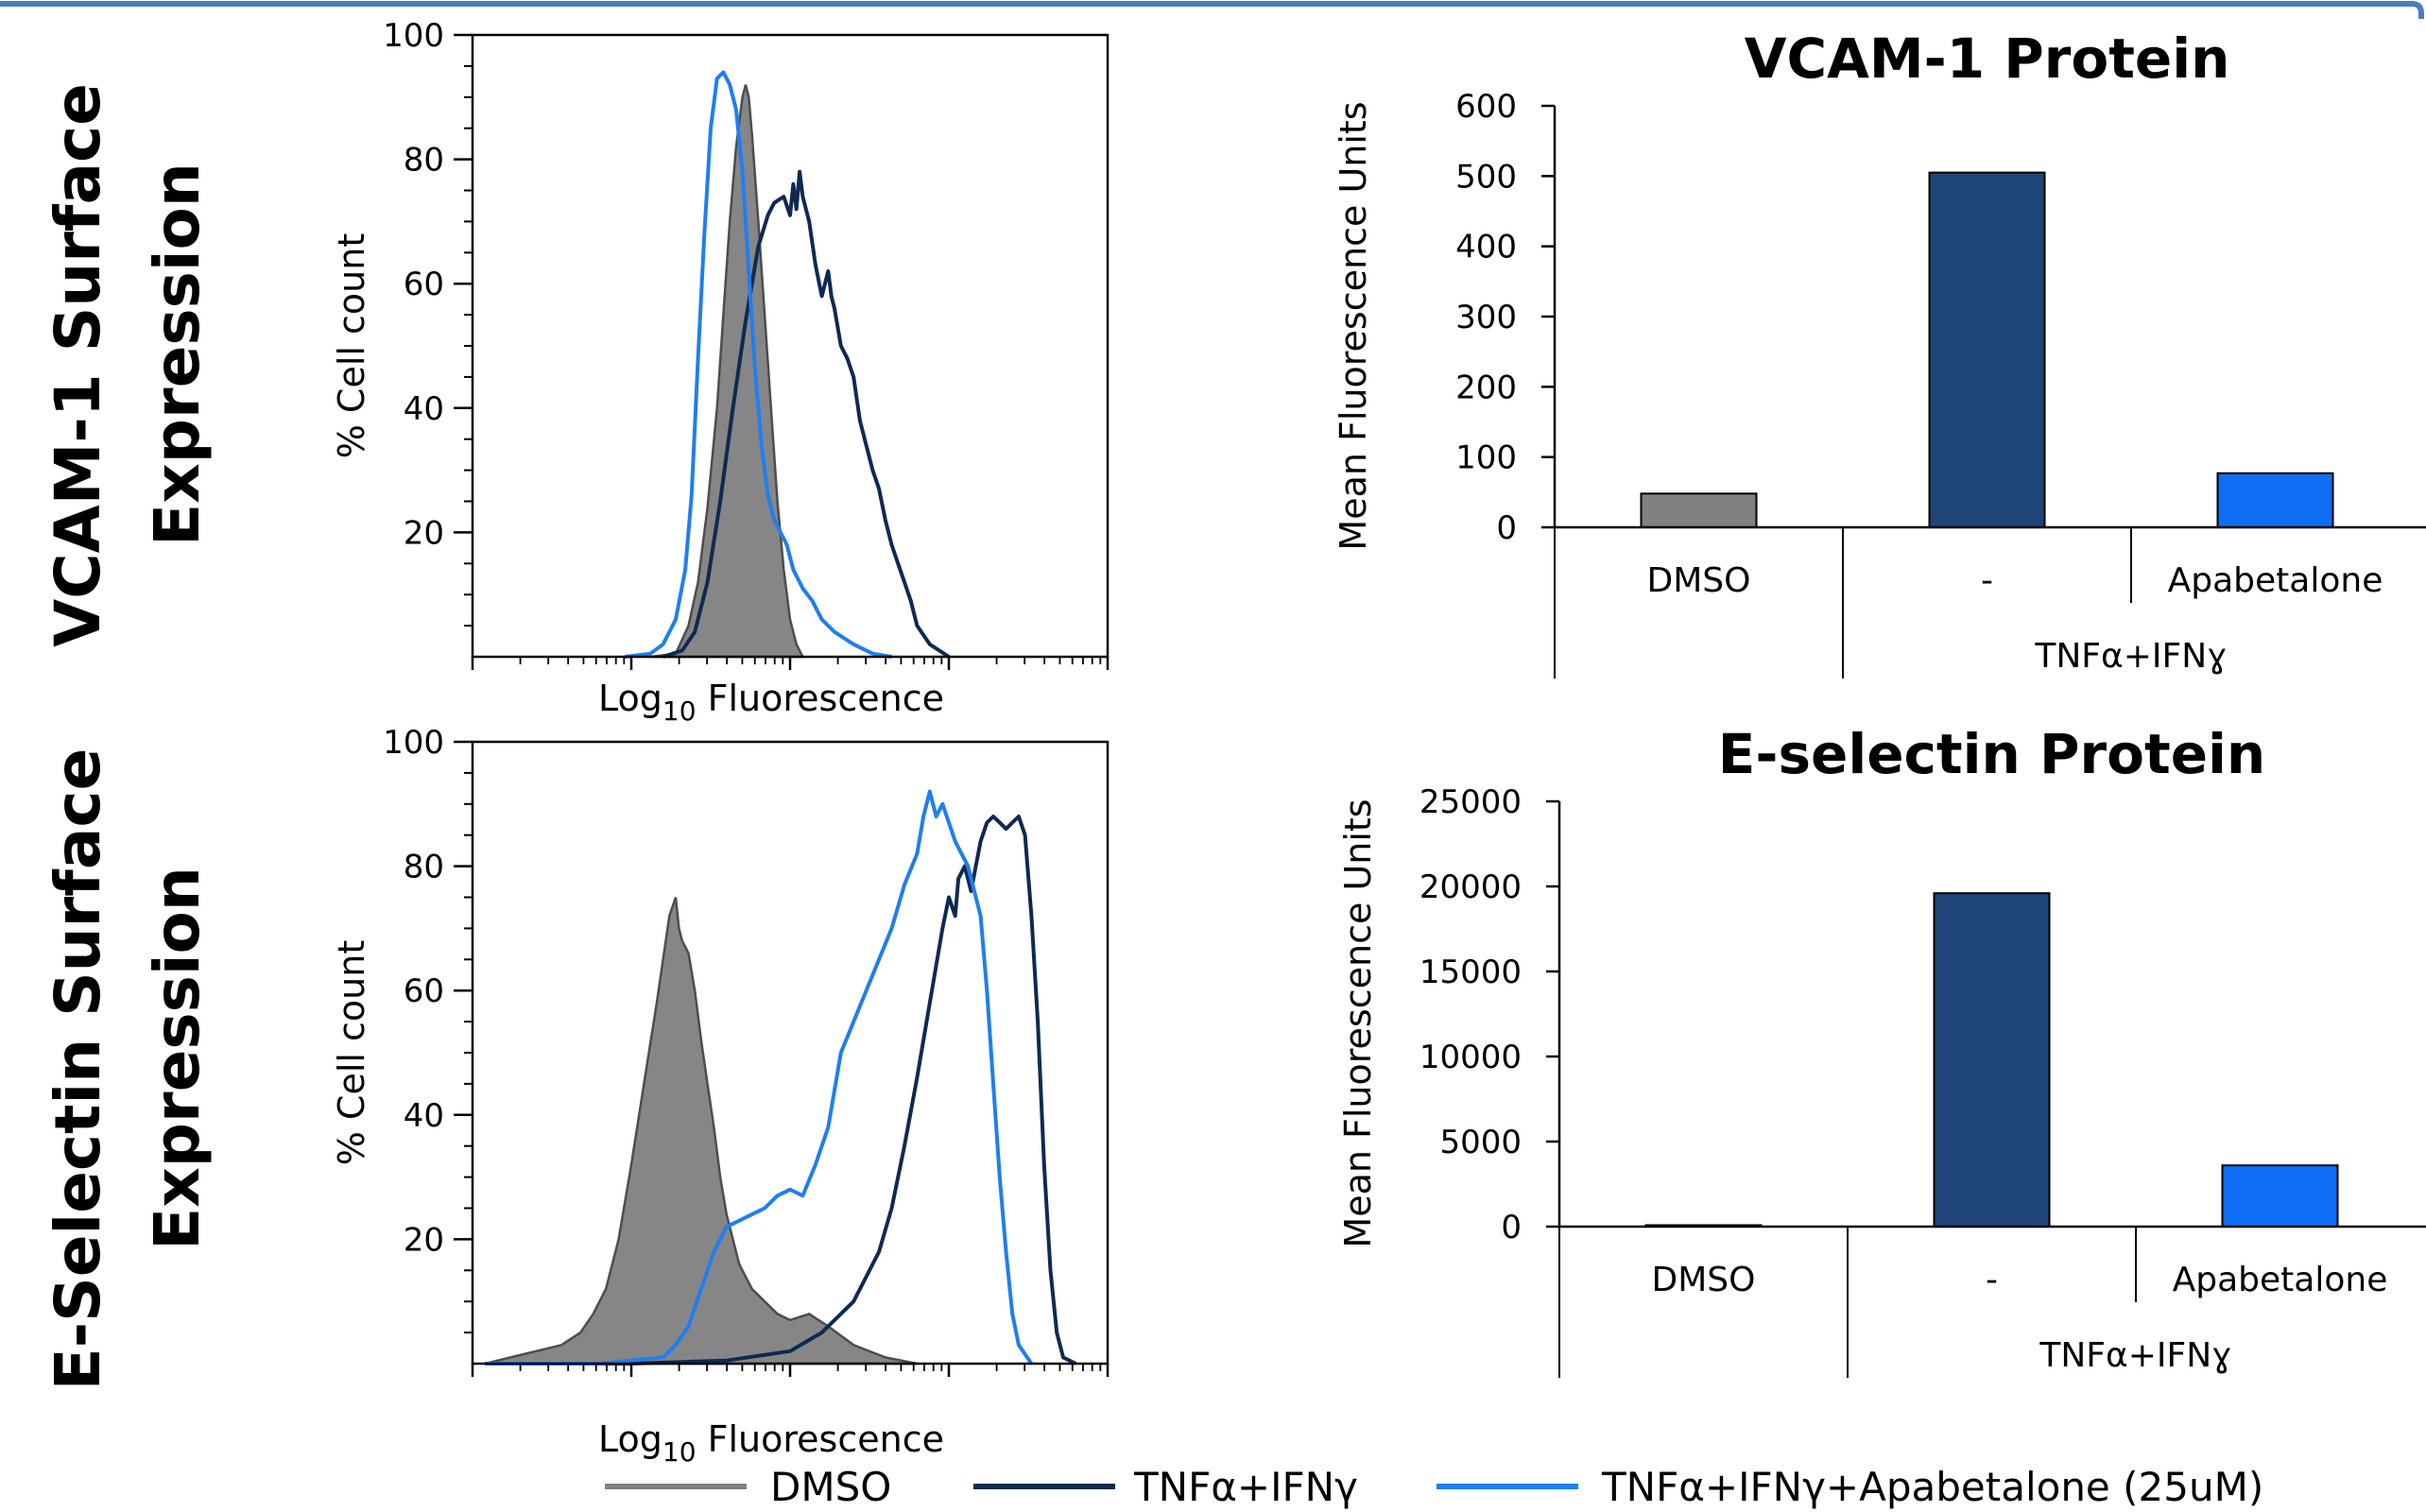  Describe the element at coordinates (413, 36) in the screenshot. I see `vcam-hist-ytick-label-100: 100` at that location.